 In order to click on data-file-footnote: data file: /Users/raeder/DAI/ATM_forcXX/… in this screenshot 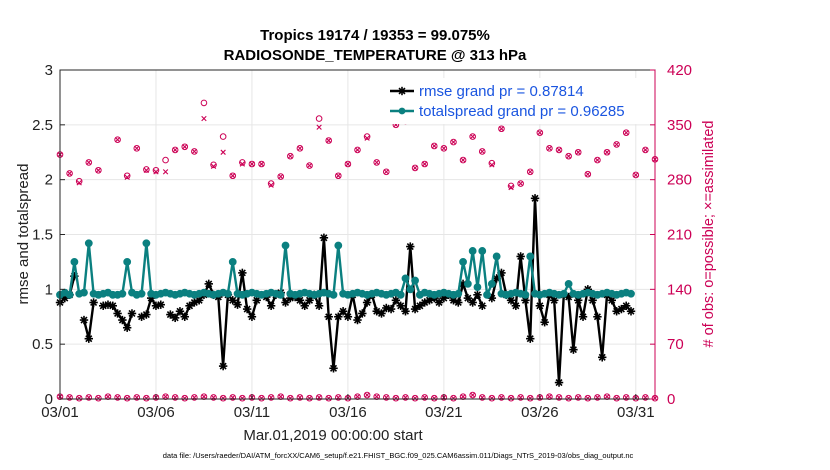, I will do `click(398, 455)`.